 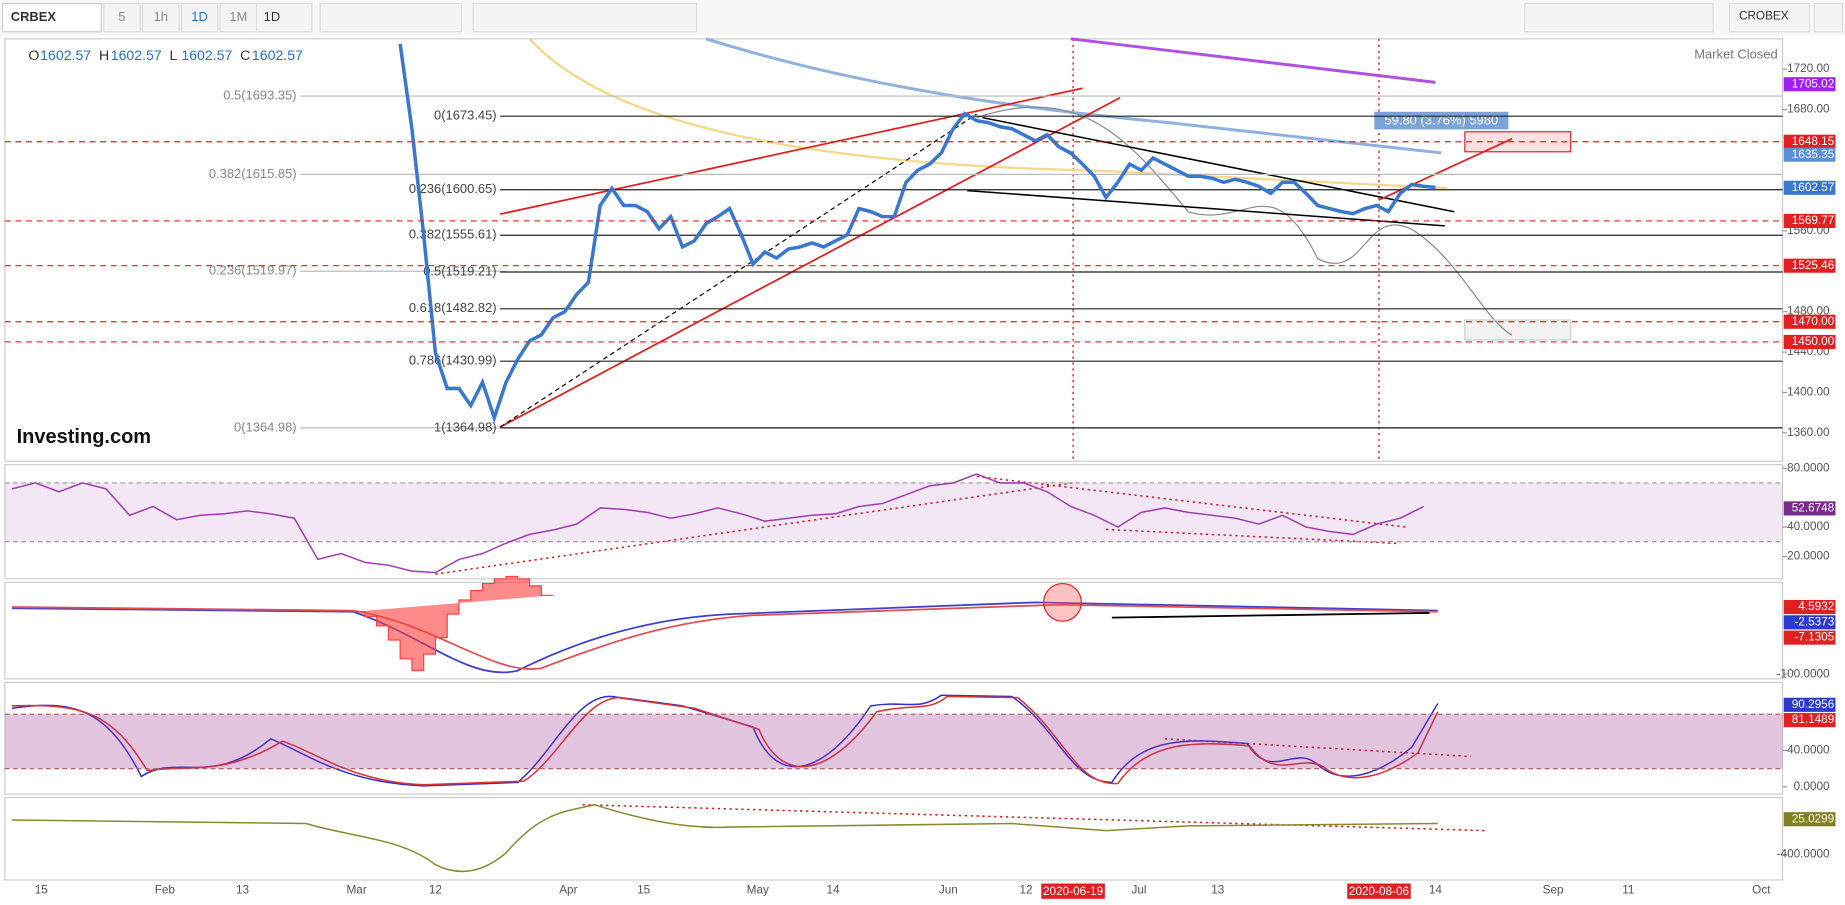 What do you see at coordinates (42, 890) in the screenshot?
I see `x-tick-label: 15` at bounding box center [42, 890].